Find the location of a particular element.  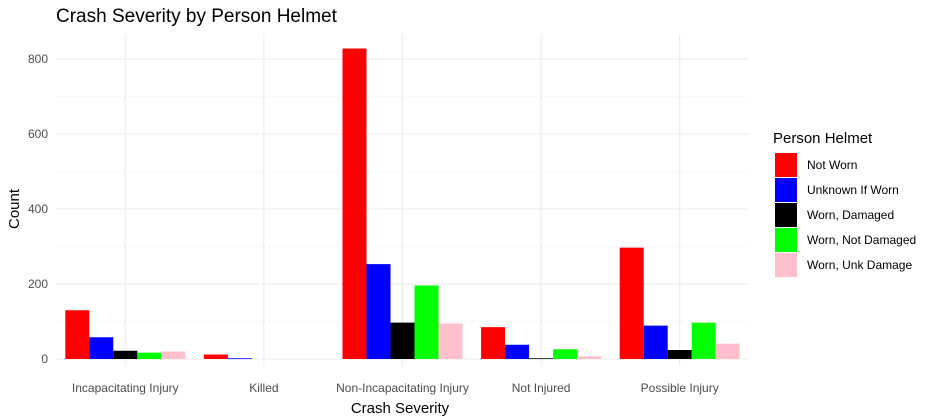

legend-label: Worn, Unk Damage is located at coordinates (859, 265).